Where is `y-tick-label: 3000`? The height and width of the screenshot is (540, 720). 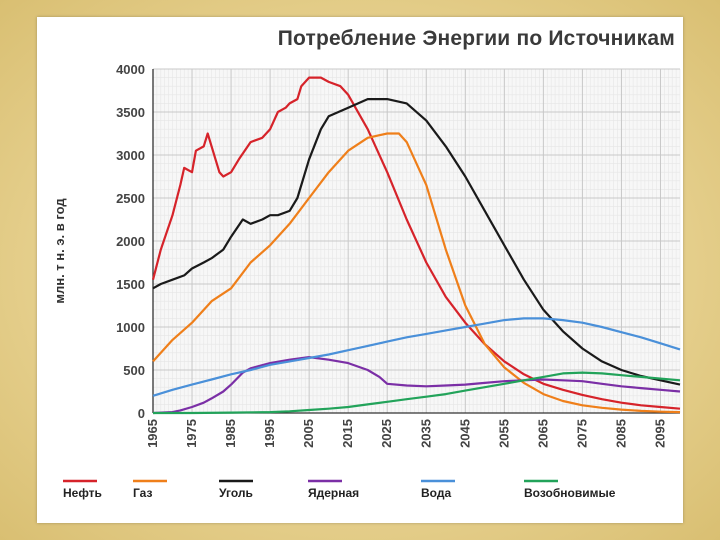 y-tick-label: 3000 is located at coordinates (130, 155).